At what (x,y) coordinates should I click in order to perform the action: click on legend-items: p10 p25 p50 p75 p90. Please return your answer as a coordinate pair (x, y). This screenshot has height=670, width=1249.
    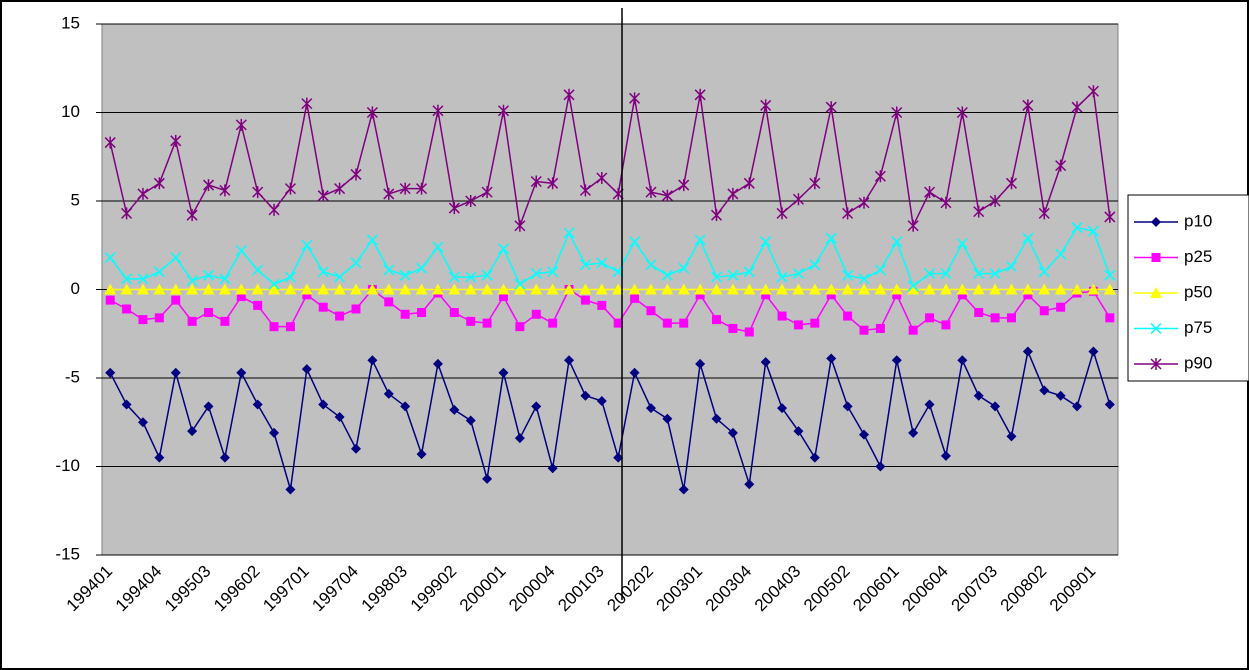
    Looking at the image, I should click on (1173, 291).